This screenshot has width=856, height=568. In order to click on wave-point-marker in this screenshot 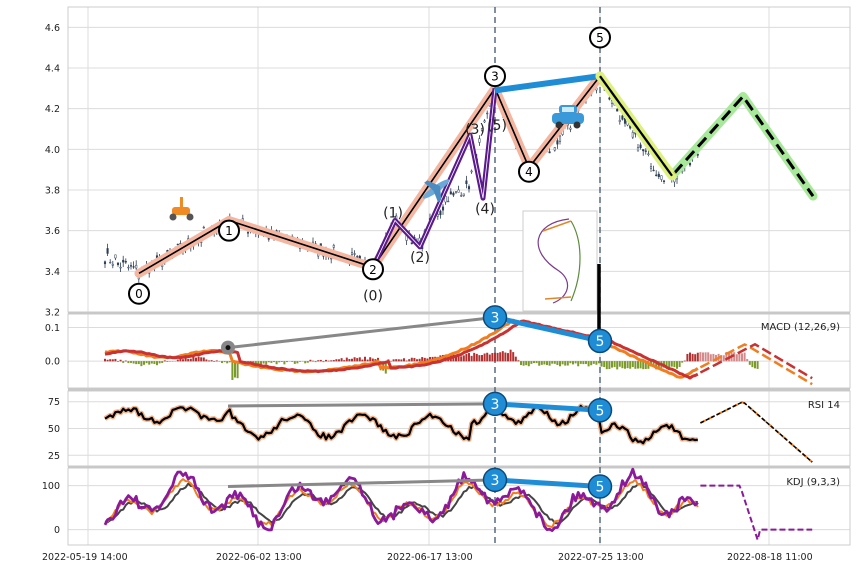, I will do `click(139, 293)`.